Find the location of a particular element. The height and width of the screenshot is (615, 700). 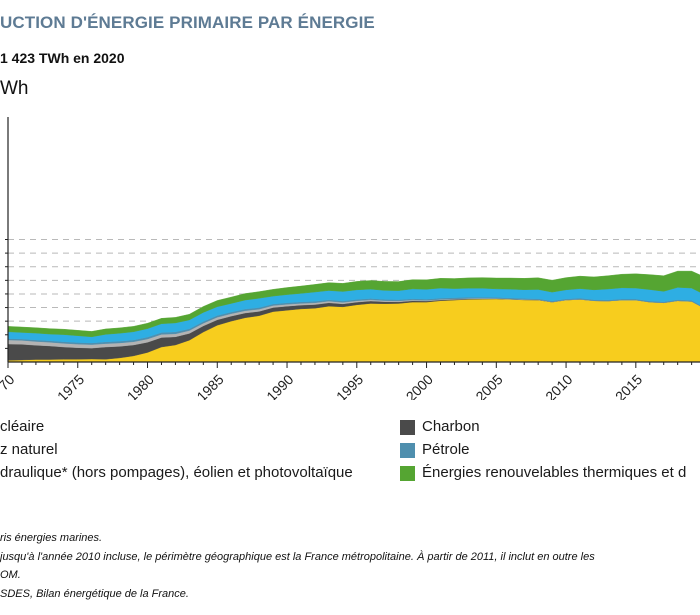

legend-label: Charbon is located at coordinates (451, 426).